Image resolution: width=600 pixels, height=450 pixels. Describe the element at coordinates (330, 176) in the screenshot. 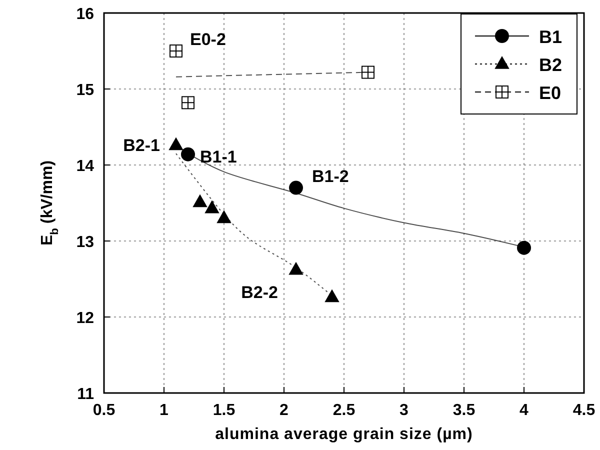

I see `annotation: B1-2` at that location.